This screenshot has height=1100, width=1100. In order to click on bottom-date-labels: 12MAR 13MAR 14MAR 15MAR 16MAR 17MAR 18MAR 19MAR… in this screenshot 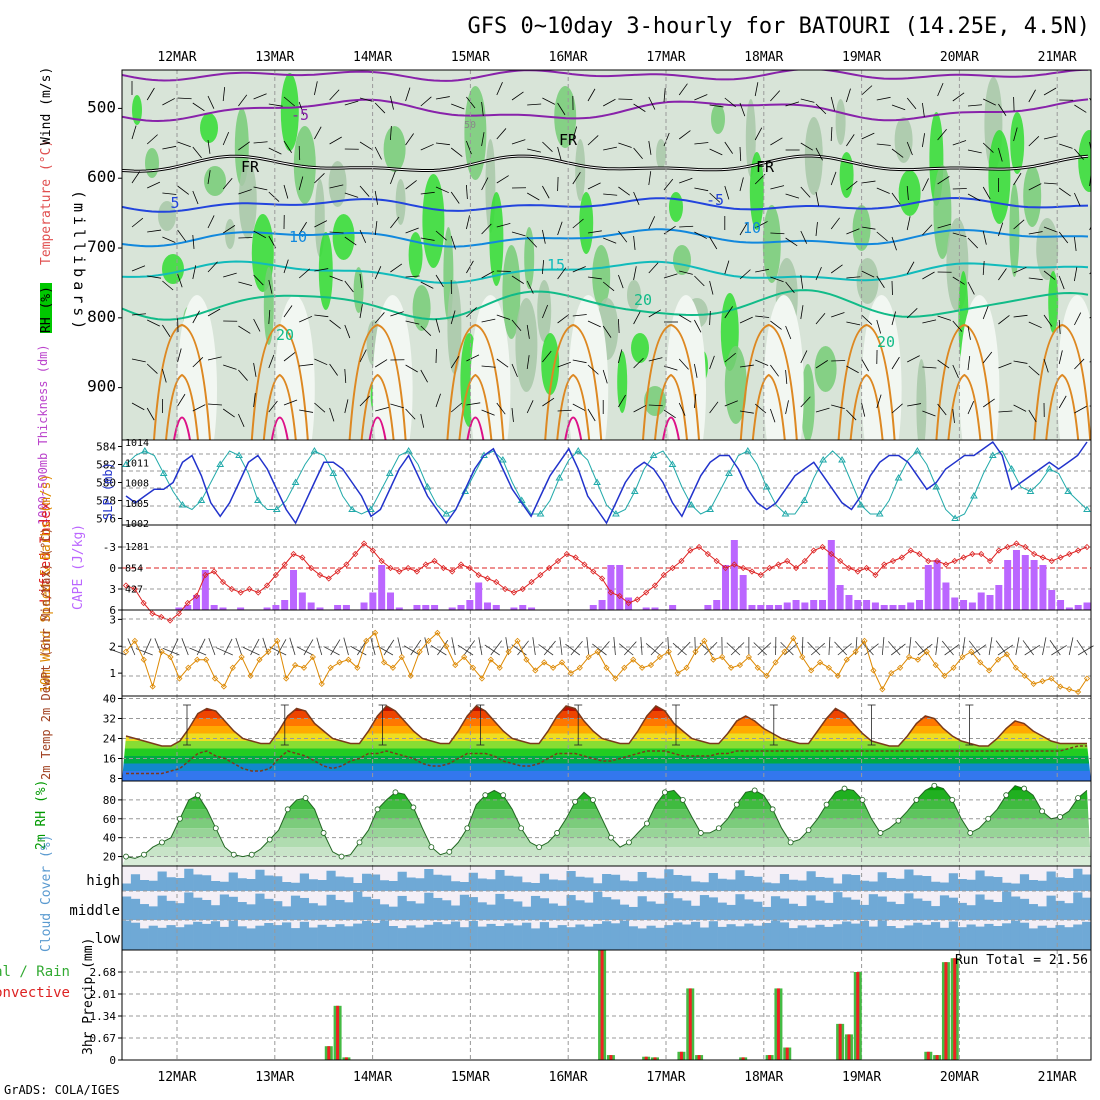, I will do `click(617, 1077)`.